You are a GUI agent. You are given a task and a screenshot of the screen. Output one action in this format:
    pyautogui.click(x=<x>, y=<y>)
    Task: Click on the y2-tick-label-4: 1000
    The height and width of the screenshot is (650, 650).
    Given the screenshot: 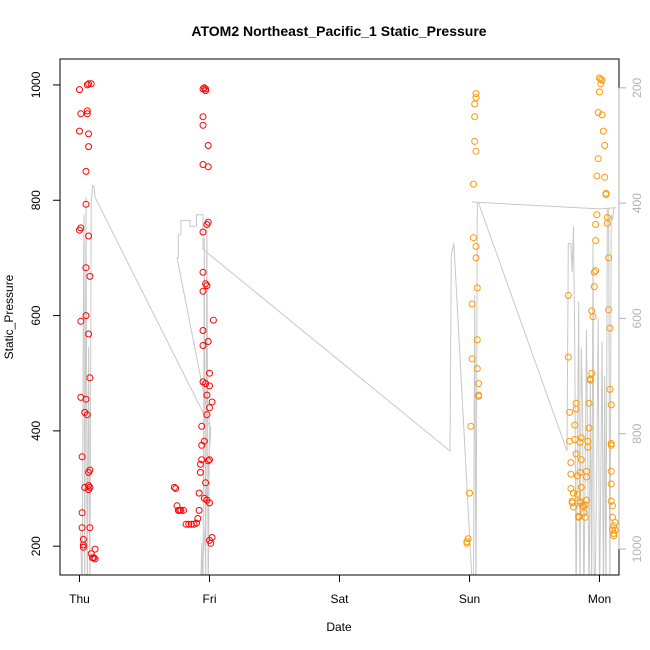 What is the action you would take?
    pyautogui.click(x=637, y=548)
    